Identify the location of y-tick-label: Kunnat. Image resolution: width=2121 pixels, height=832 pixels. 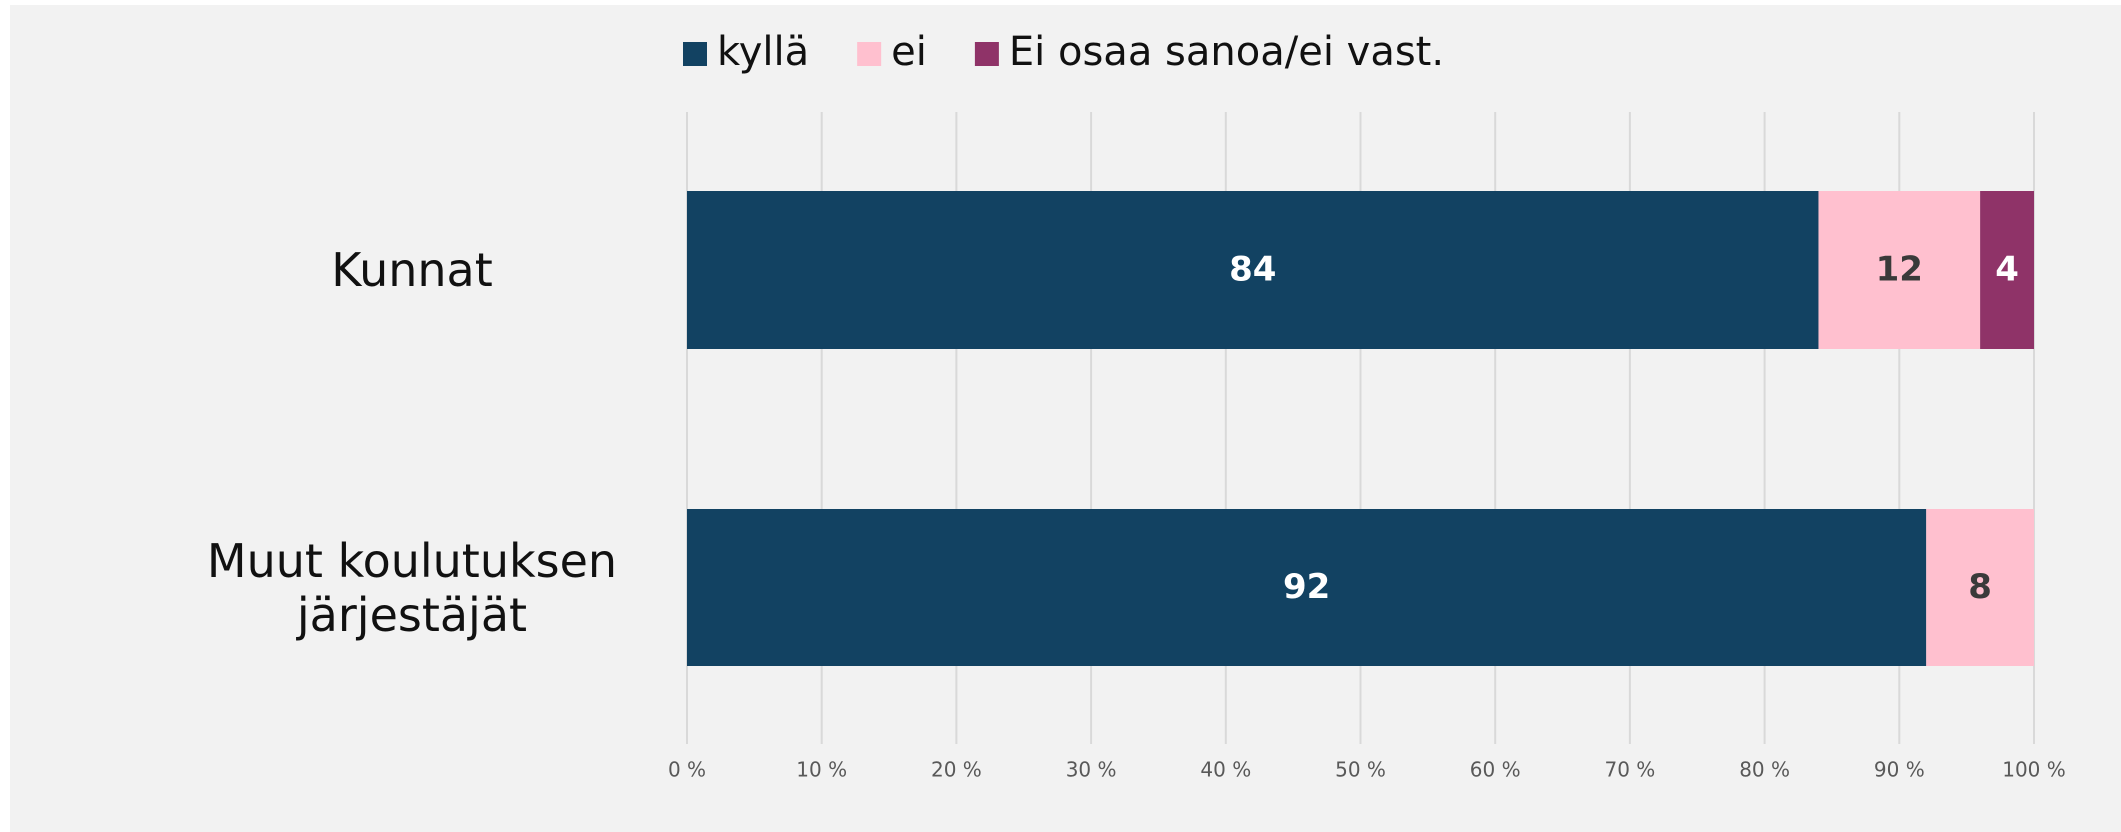
(412, 270).